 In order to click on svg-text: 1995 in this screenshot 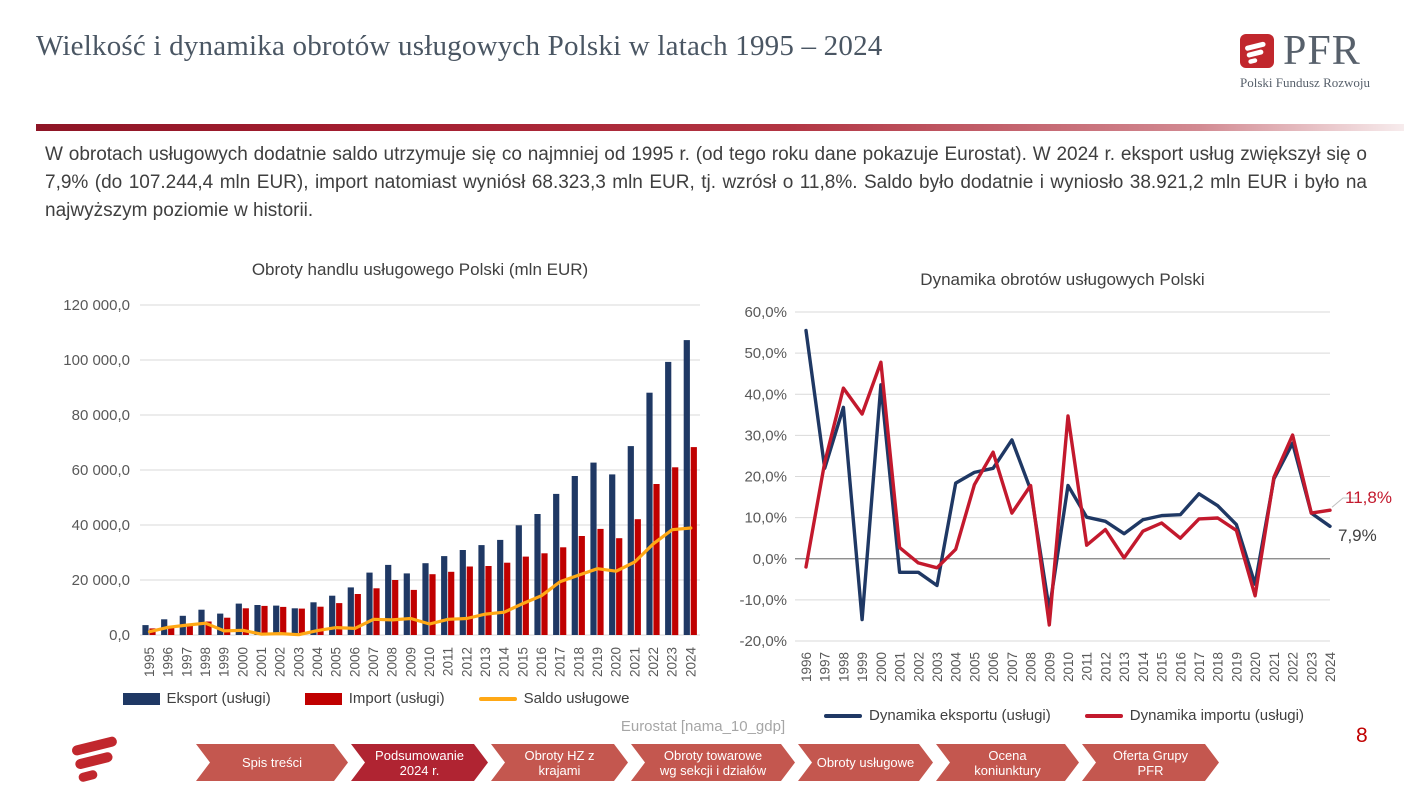, I will do `click(149, 662)`.